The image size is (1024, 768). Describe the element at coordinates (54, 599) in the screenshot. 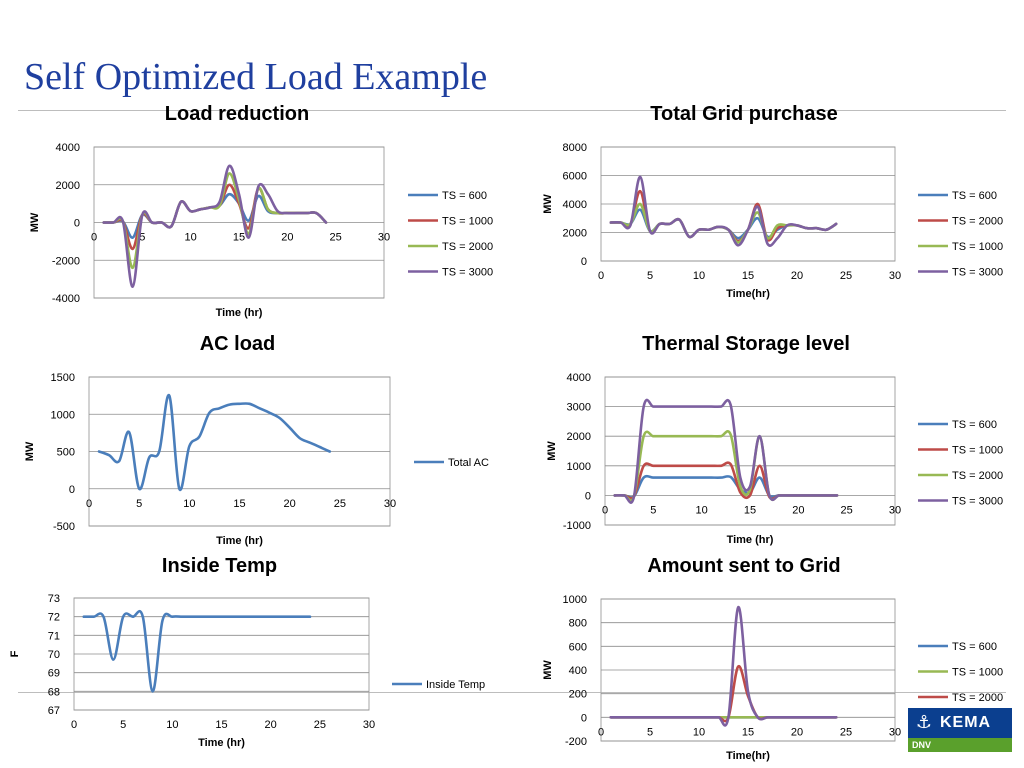

I see `y-tick-label: 73` at that location.